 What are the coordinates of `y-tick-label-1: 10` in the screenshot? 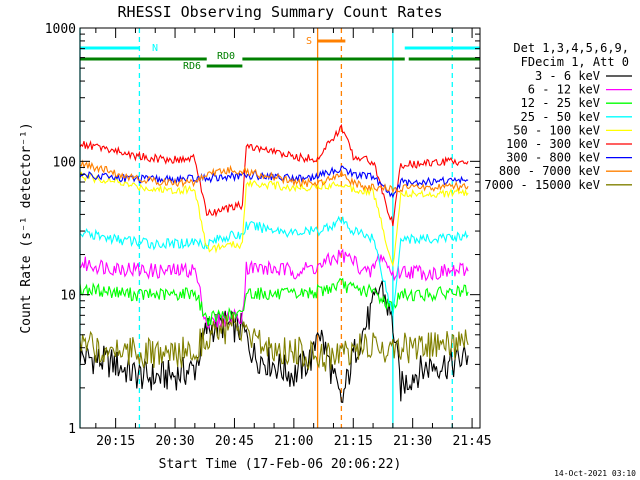 It's located at (68, 296).